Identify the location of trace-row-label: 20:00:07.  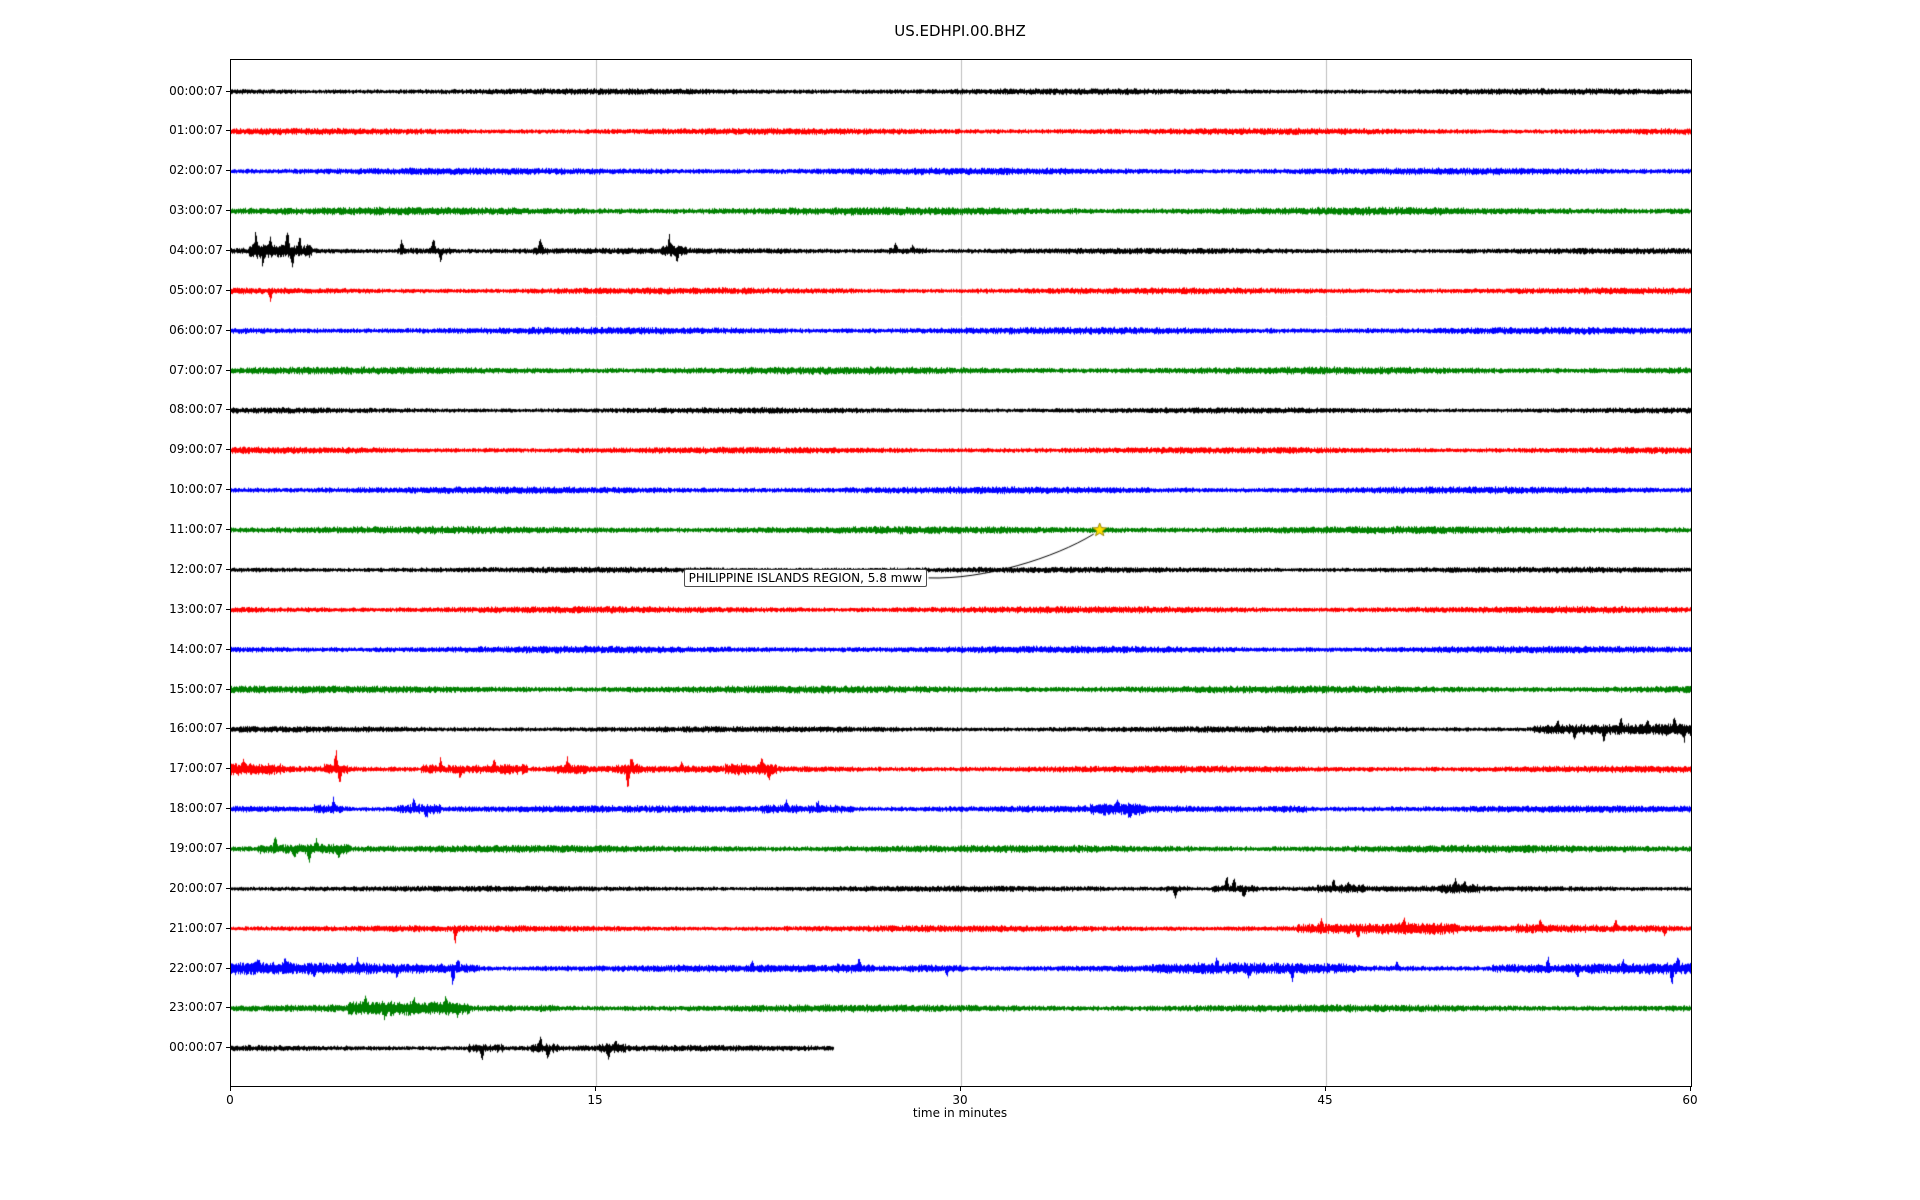
(196, 887).